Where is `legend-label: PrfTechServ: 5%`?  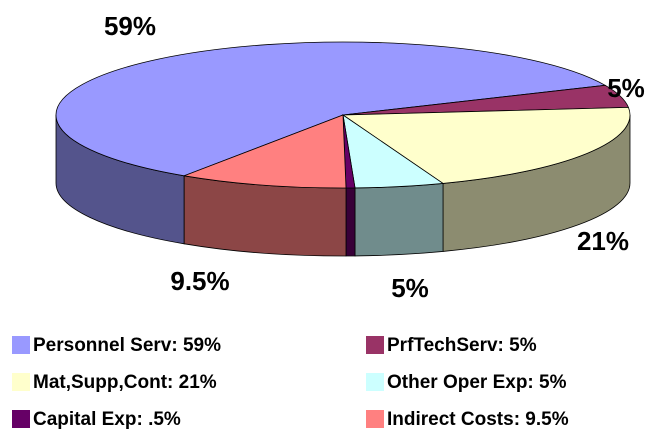
legend-label: PrfTechServ: 5% is located at coordinates (462, 345).